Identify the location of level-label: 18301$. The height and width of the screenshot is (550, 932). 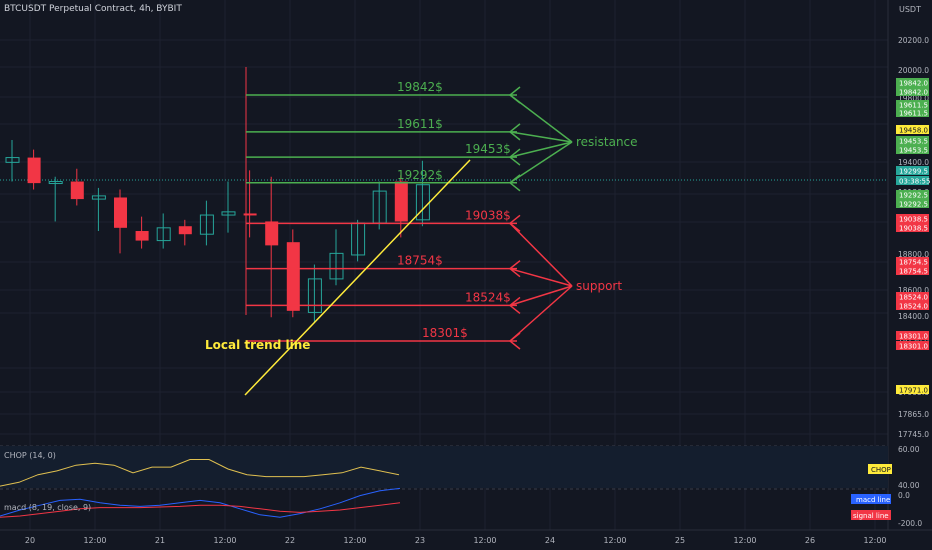
(445, 333).